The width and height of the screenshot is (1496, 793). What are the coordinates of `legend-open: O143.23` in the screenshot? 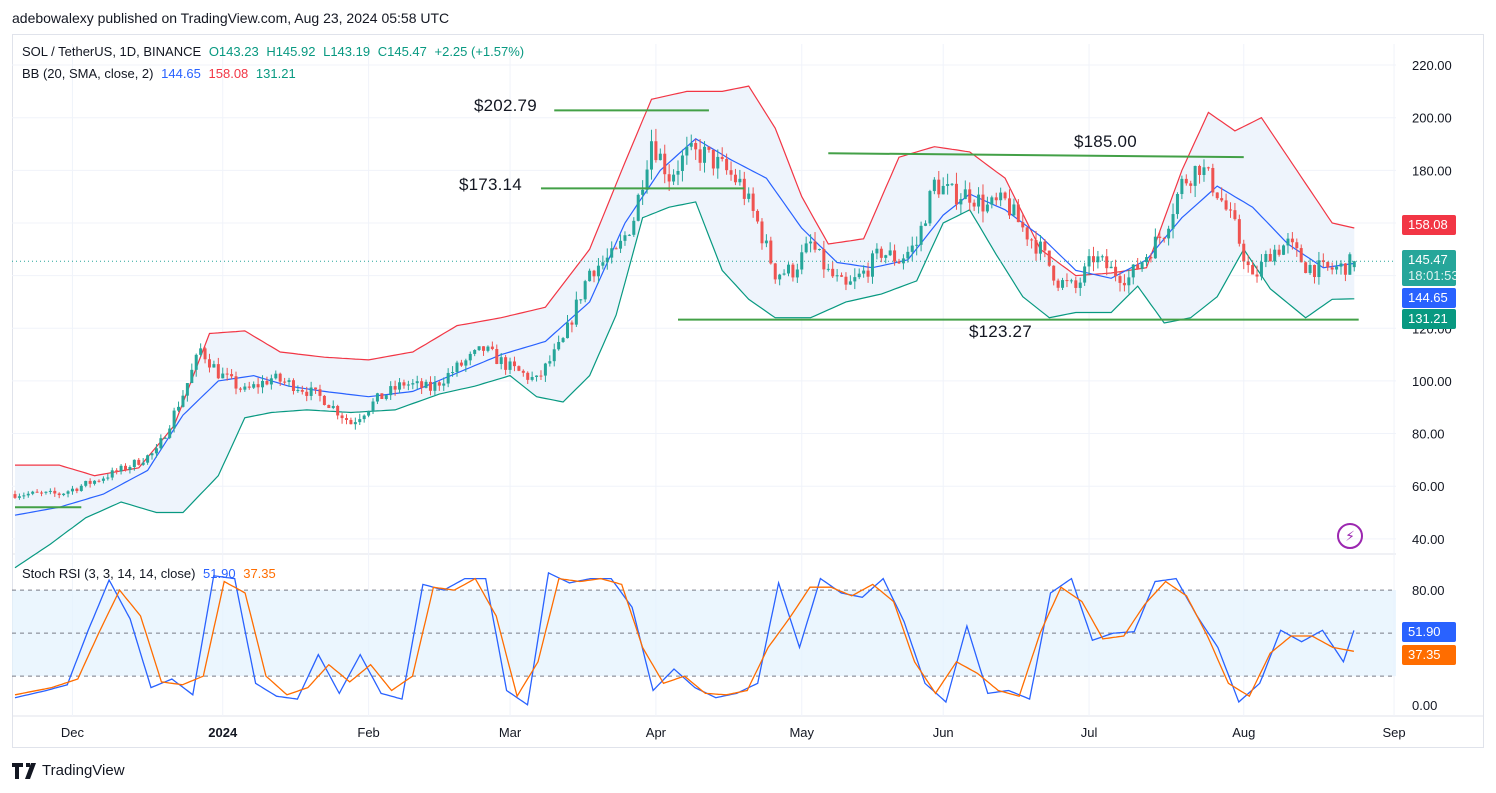 It's located at (233, 51).